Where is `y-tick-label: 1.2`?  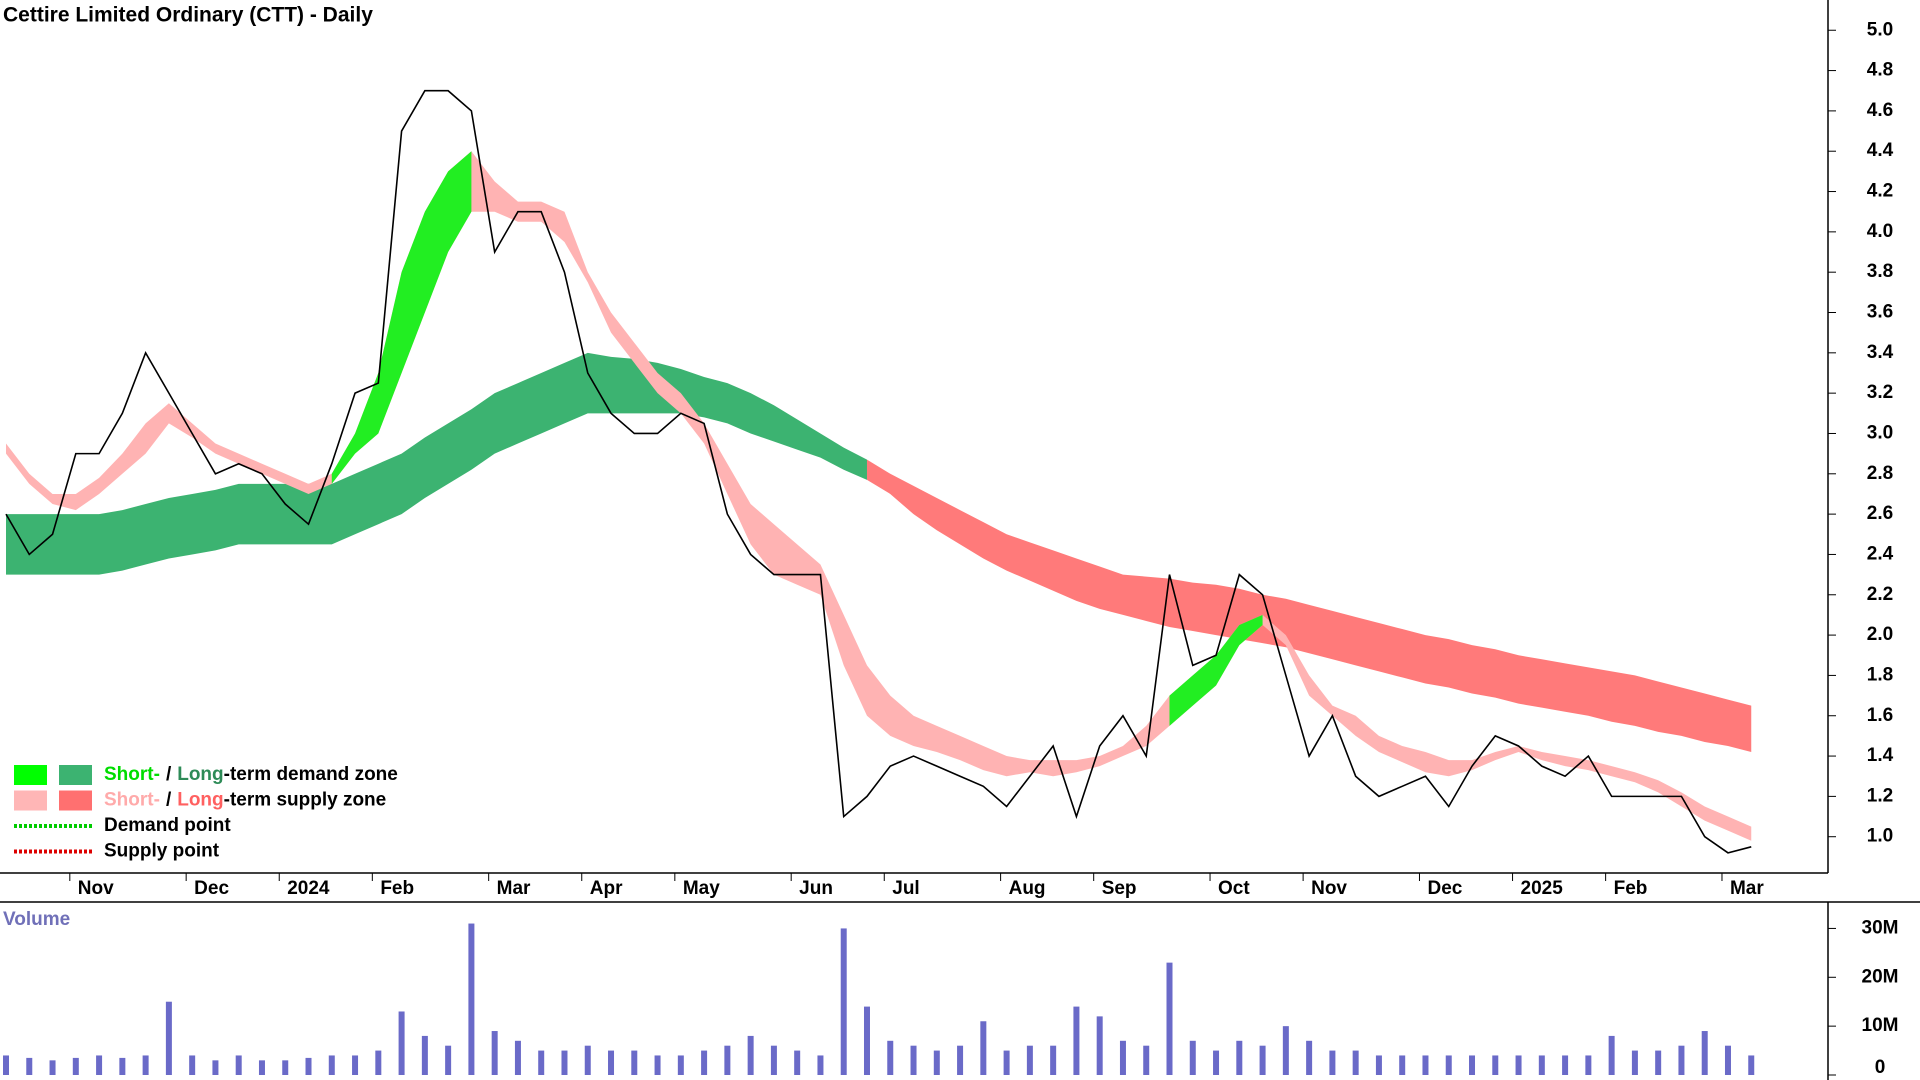 y-tick-label: 1.2 is located at coordinates (1880, 795).